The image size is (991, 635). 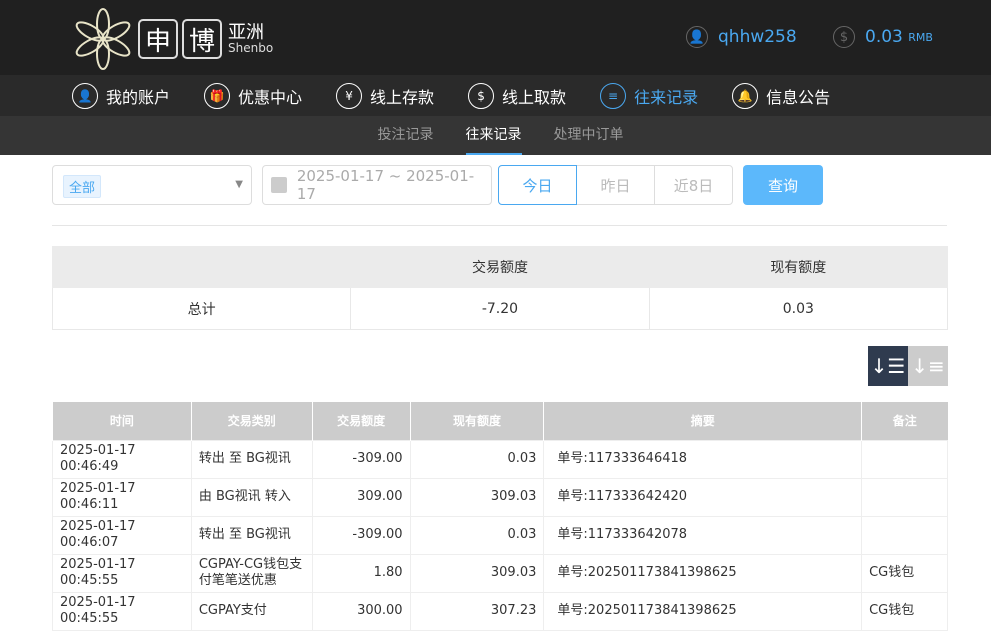 I want to click on cell-summary: 单号:117333646418, so click(x=703, y=459).